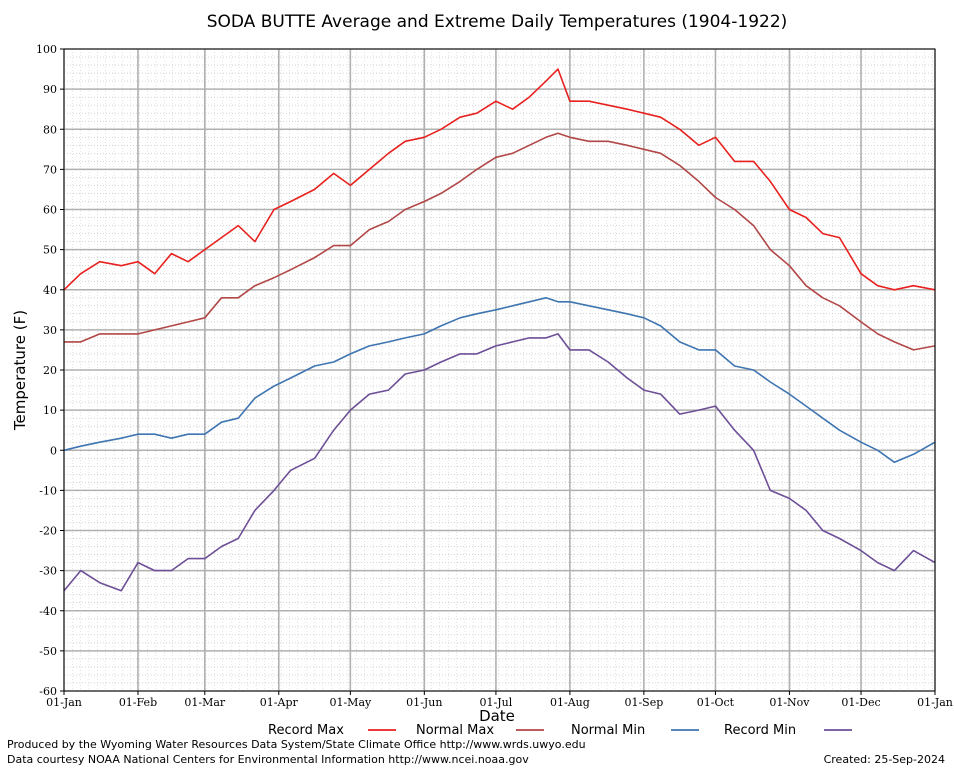 The width and height of the screenshot is (954, 768). What do you see at coordinates (560, 730) in the screenshot?
I see `legend: Record Max Normal Max Normal Min Record Min` at bounding box center [560, 730].